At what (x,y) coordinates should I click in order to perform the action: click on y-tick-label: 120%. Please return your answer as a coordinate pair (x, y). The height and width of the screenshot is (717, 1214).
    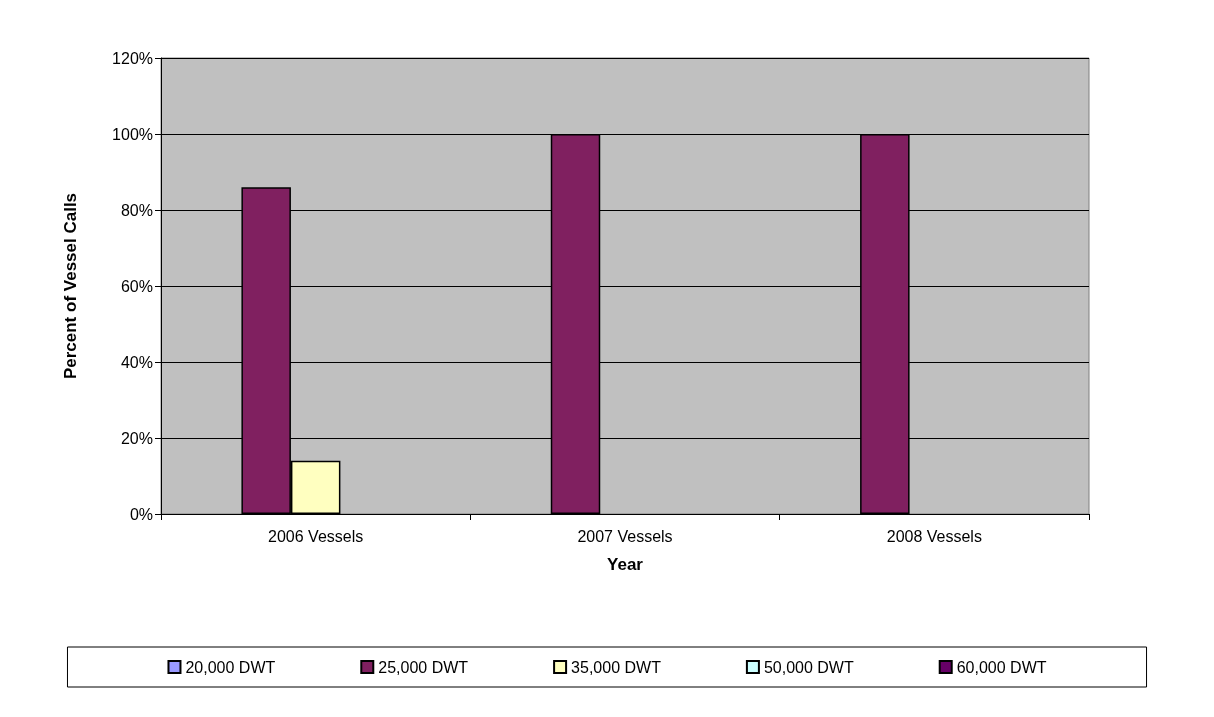
    Looking at the image, I should click on (132, 58).